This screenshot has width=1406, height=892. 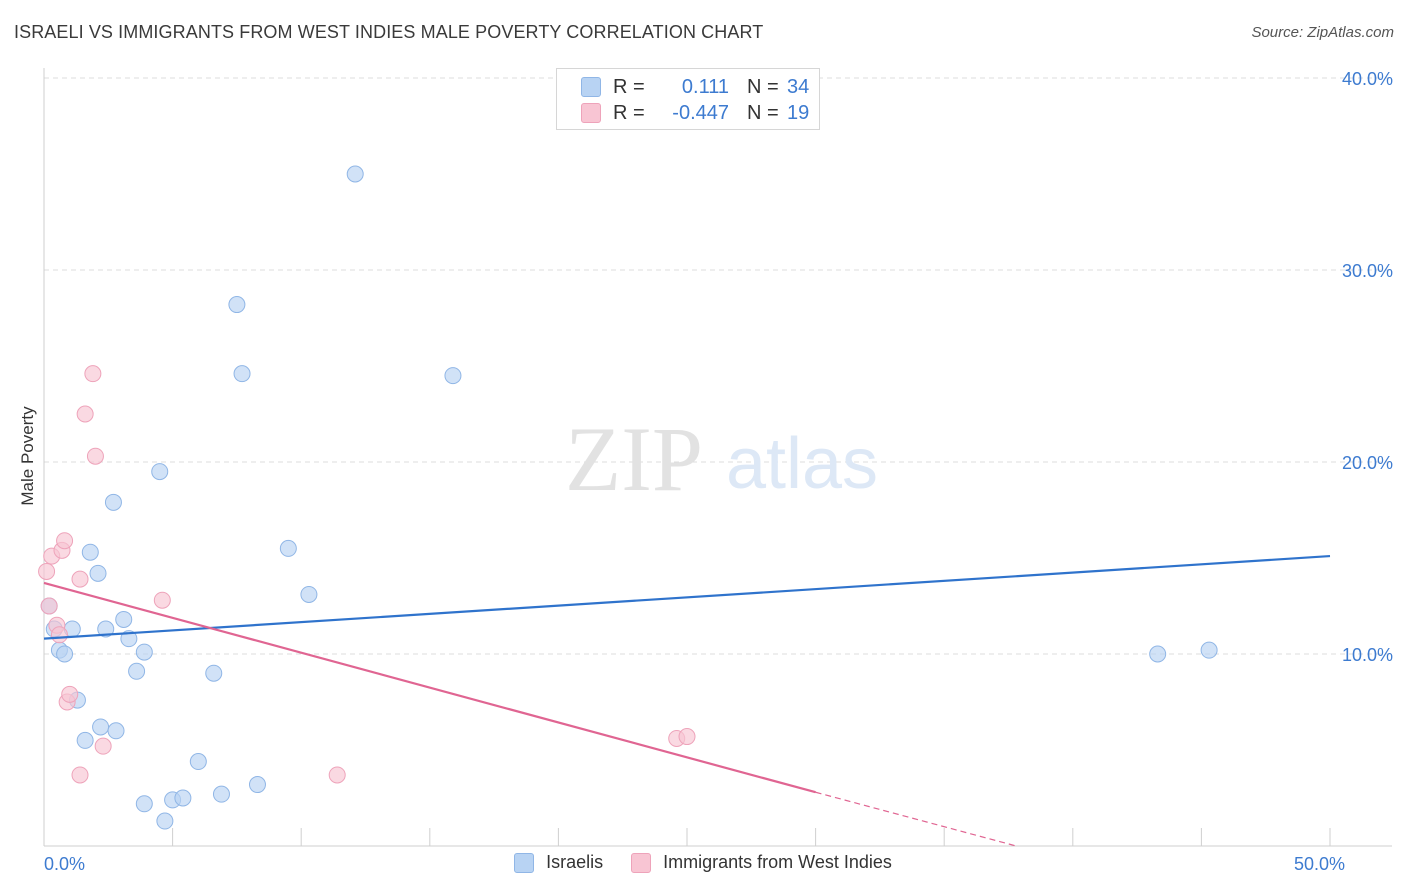 I want to click on legend-item-israelis: Israelis, so click(x=558, y=862).